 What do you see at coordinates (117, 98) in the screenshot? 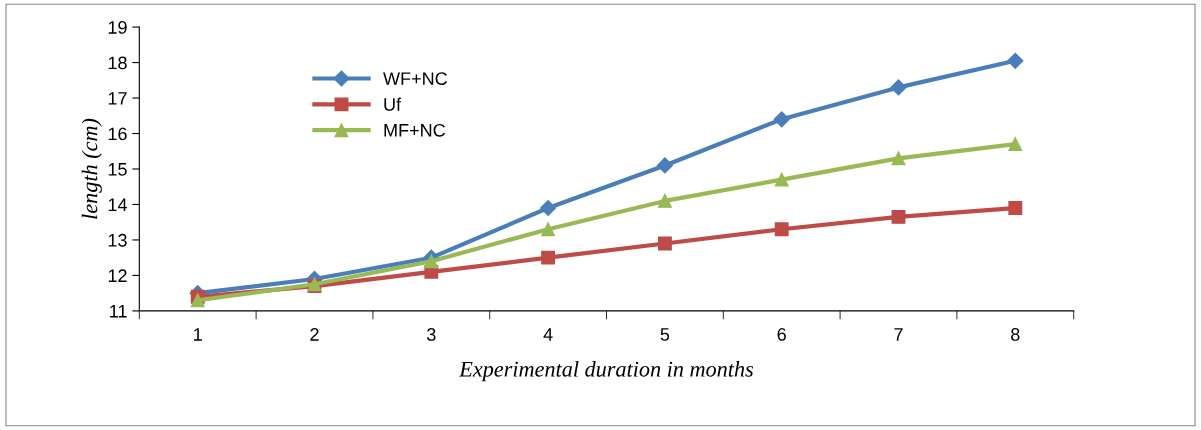
I see `y-tick-label: 17` at bounding box center [117, 98].